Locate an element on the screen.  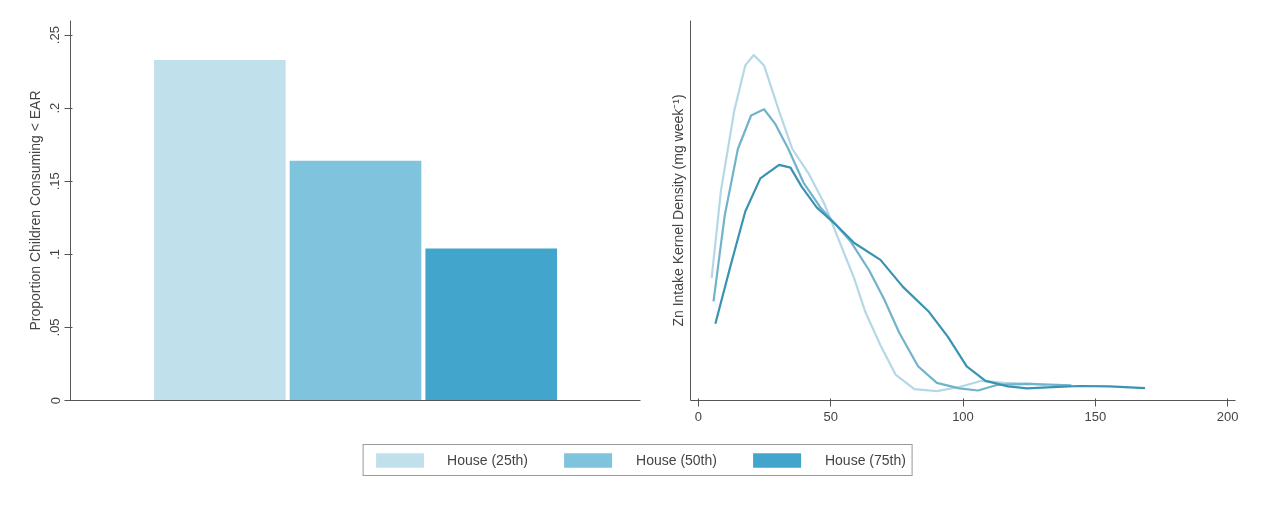
x-tick-label: 100 is located at coordinates (963, 416).